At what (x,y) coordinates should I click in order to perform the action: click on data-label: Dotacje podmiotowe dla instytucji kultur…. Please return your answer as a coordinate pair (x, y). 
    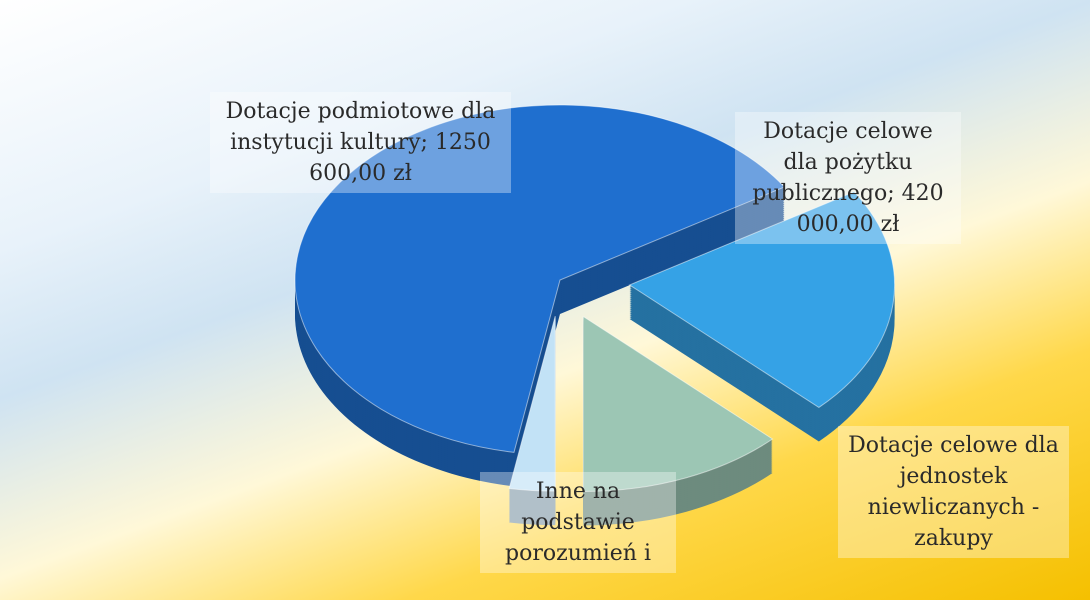
    Looking at the image, I should click on (360, 142).